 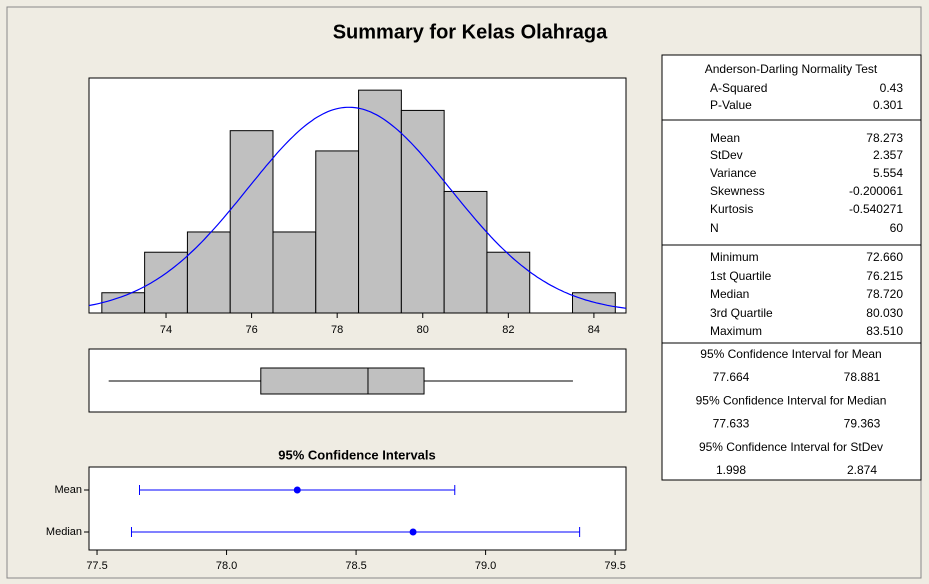 I want to click on stat-name: N, so click(x=714, y=228).